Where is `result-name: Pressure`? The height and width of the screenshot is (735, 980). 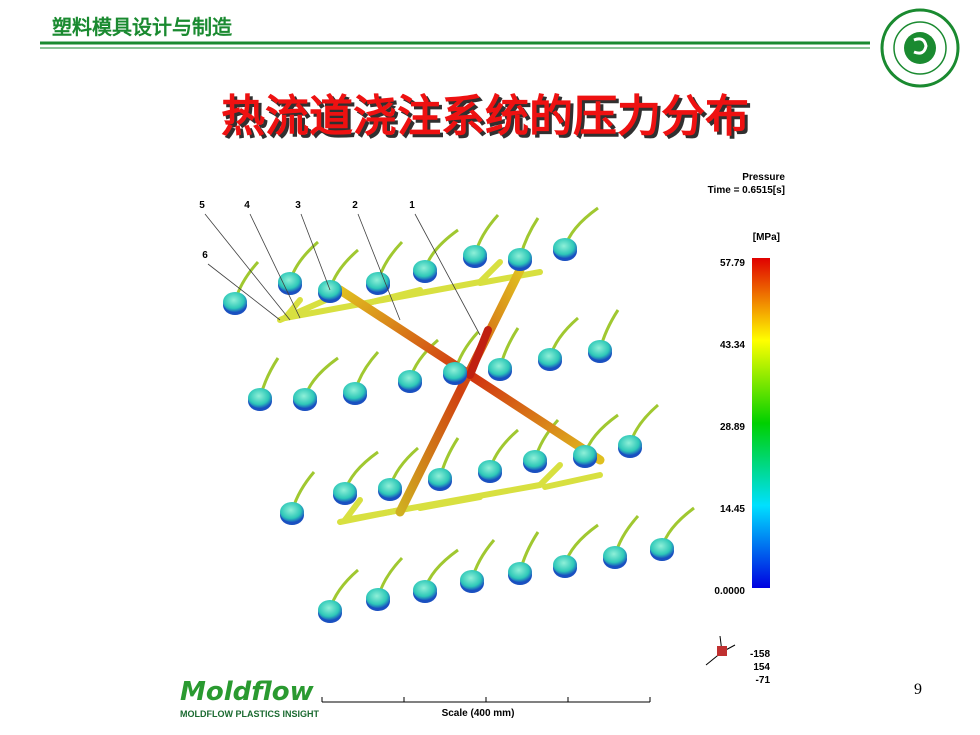
result-name: Pressure is located at coordinates (763, 177).